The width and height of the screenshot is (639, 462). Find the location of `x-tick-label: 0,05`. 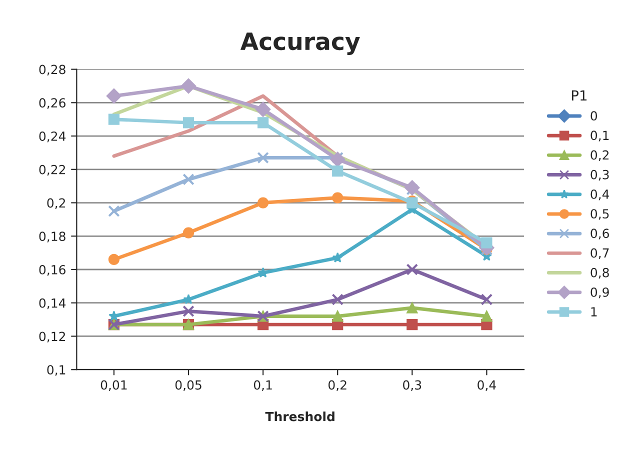

x-tick-label: 0,05 is located at coordinates (188, 385).